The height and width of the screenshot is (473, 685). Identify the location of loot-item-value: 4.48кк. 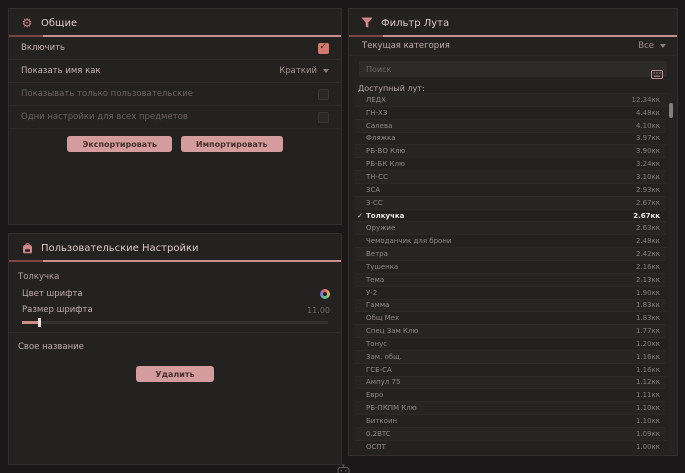
(647, 112).